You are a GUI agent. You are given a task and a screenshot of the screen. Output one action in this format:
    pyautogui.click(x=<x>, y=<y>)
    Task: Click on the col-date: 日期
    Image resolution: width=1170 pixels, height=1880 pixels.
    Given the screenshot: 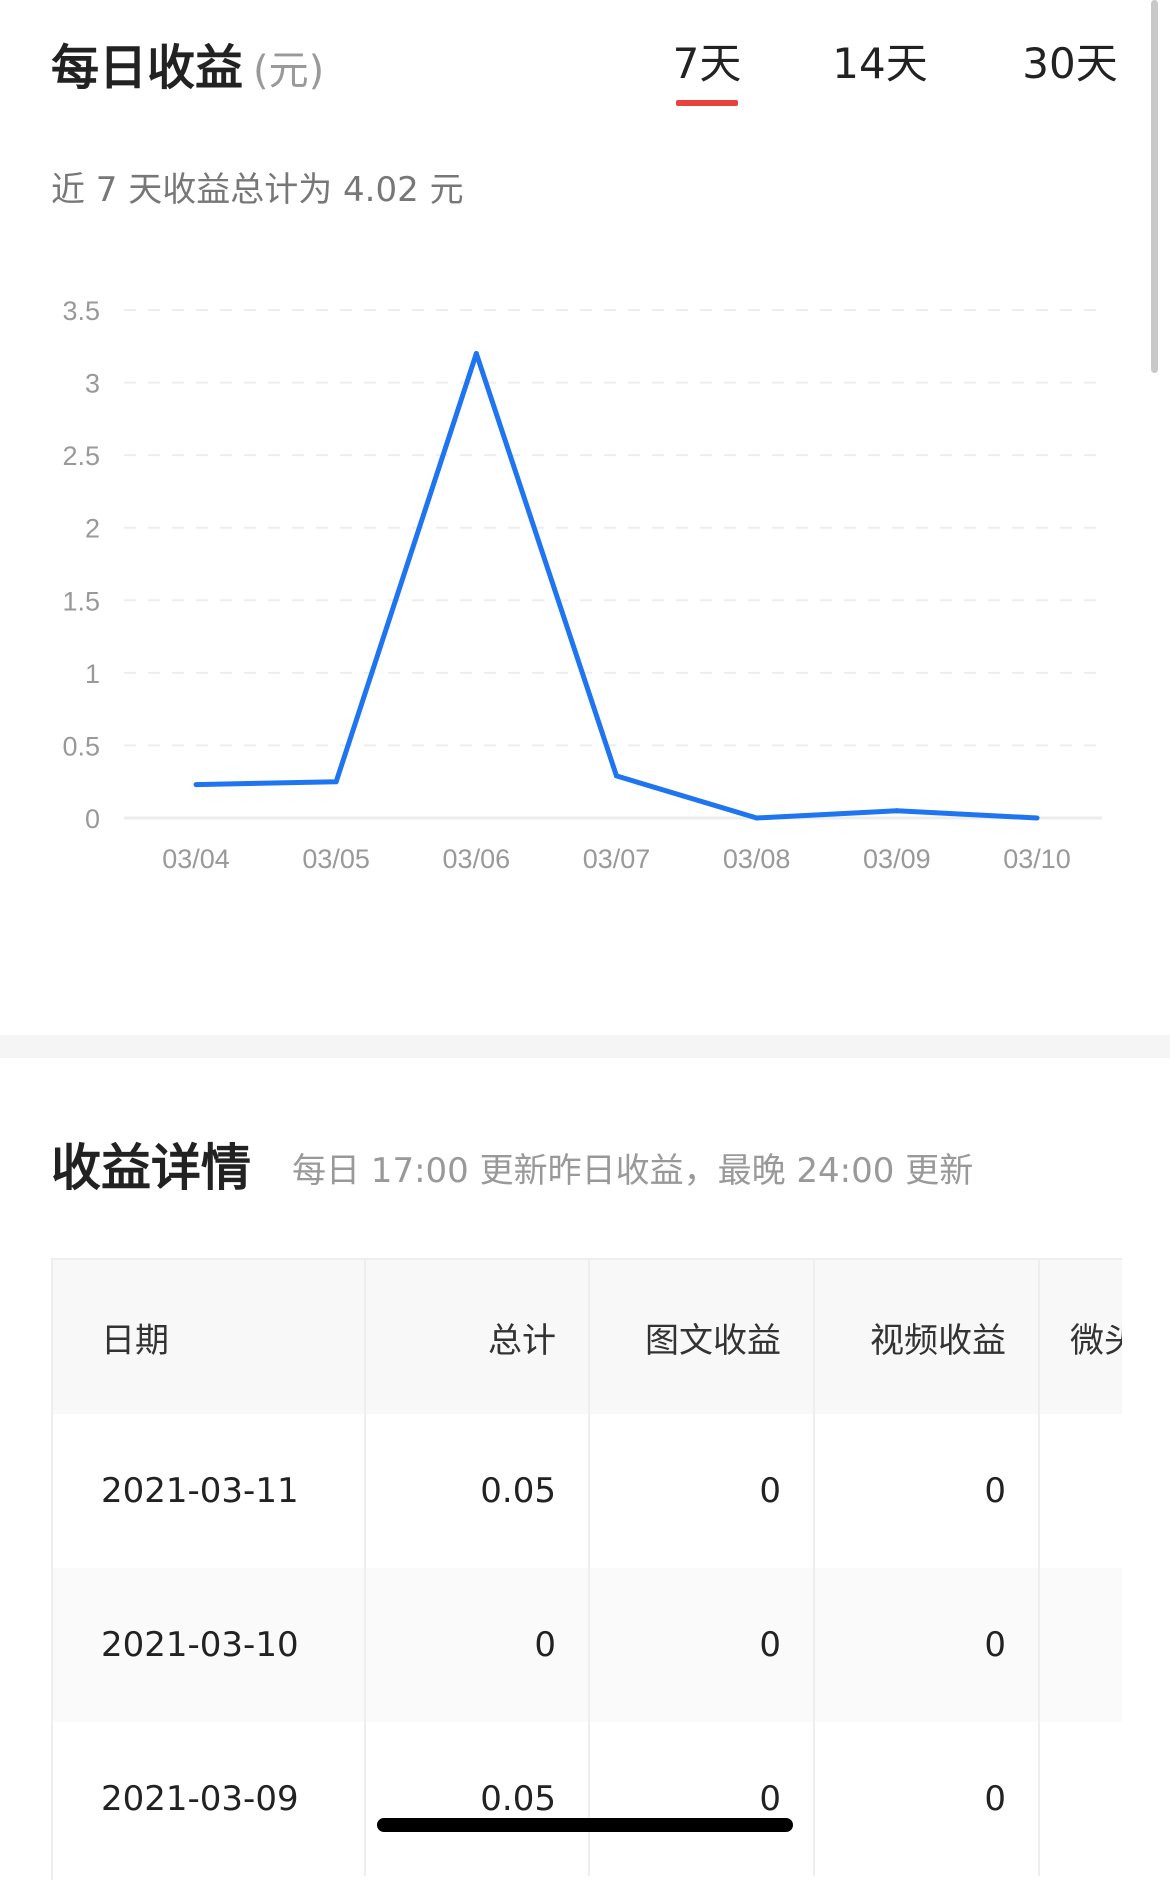 What is the action you would take?
    pyautogui.click(x=209, y=1337)
    